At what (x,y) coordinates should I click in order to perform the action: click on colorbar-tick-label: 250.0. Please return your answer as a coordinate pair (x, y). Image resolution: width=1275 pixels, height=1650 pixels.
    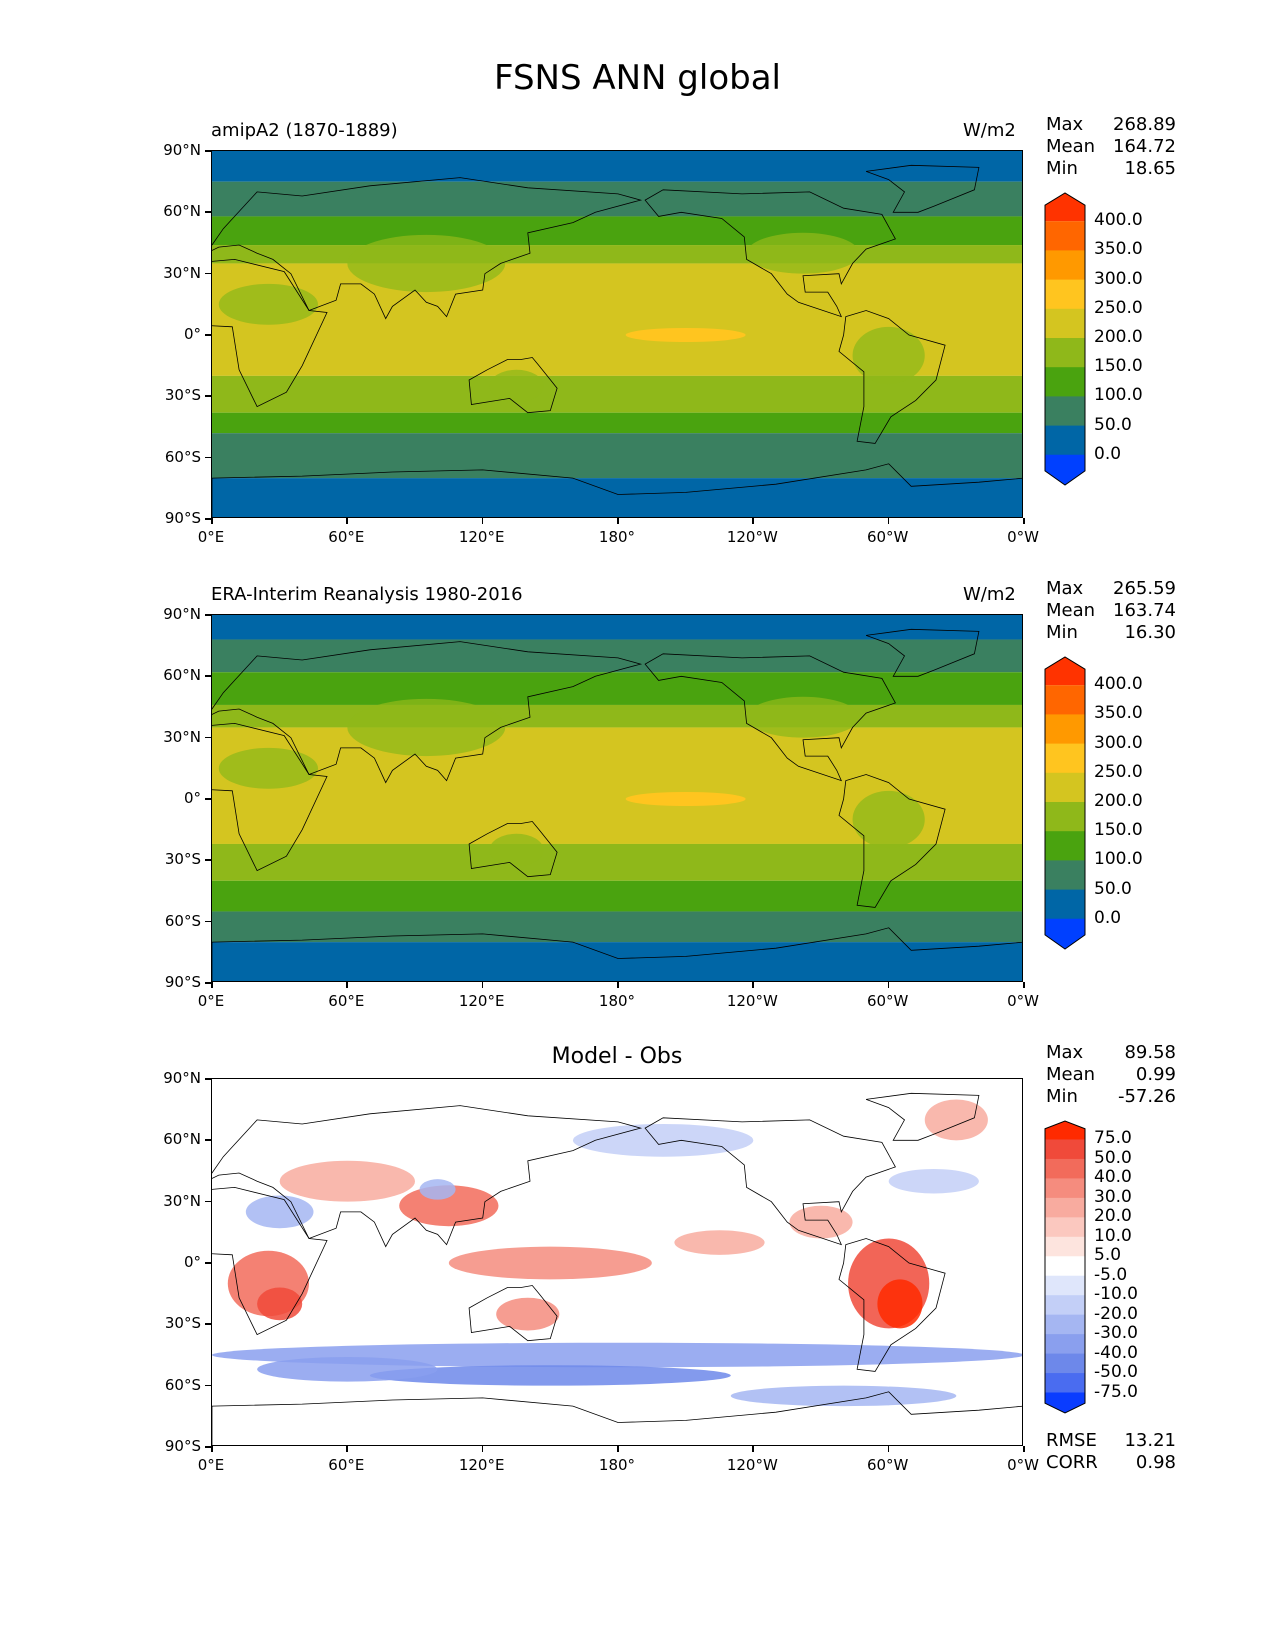
    Looking at the image, I should click on (1118, 307).